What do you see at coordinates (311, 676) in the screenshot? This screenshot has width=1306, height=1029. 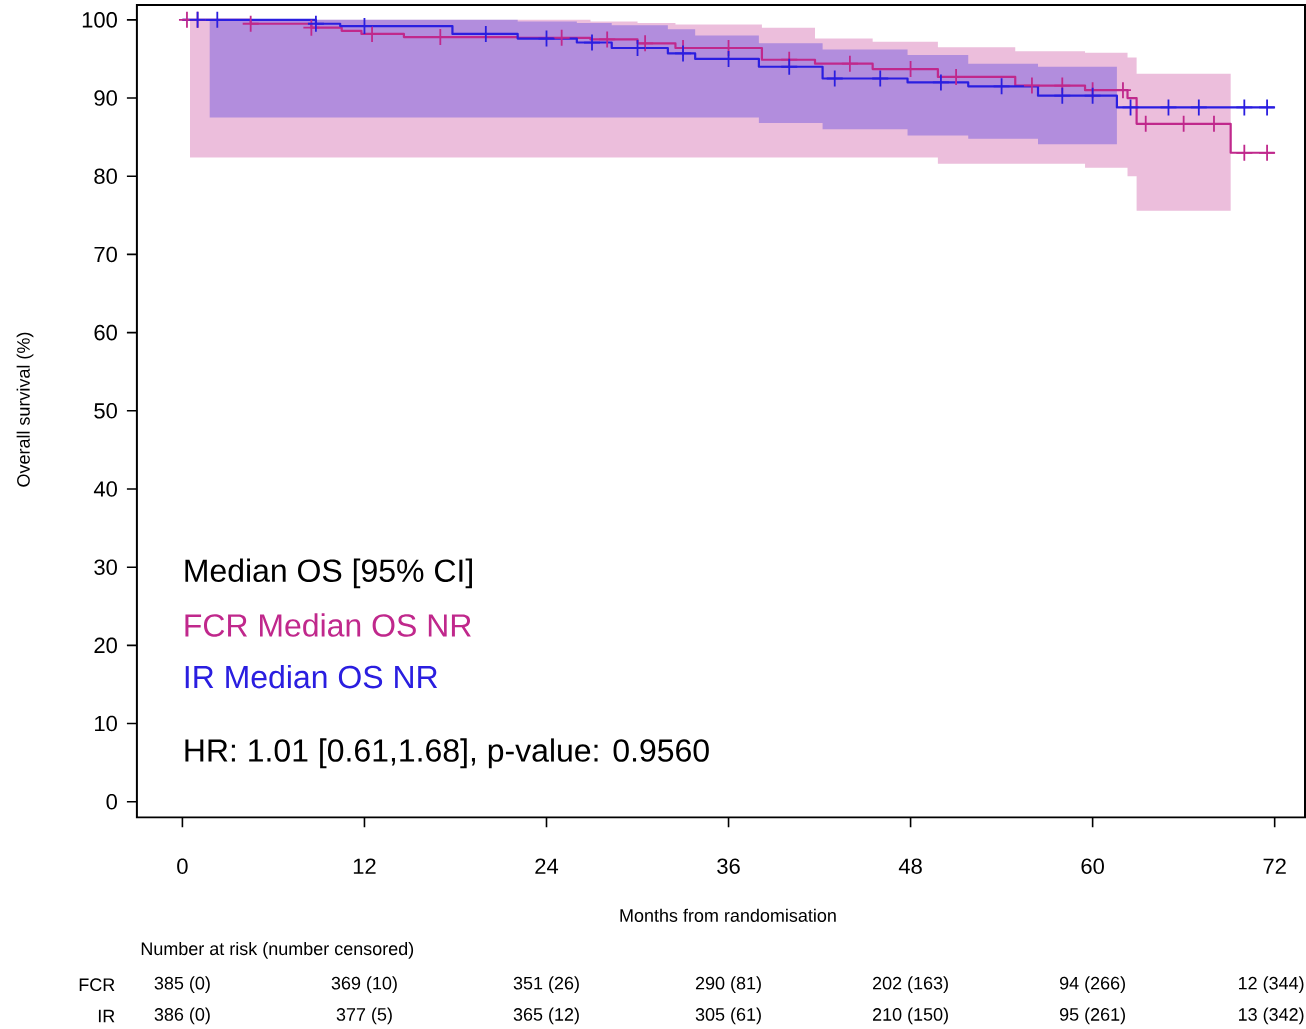 I see `annotation: IR Median OS NR` at bounding box center [311, 676].